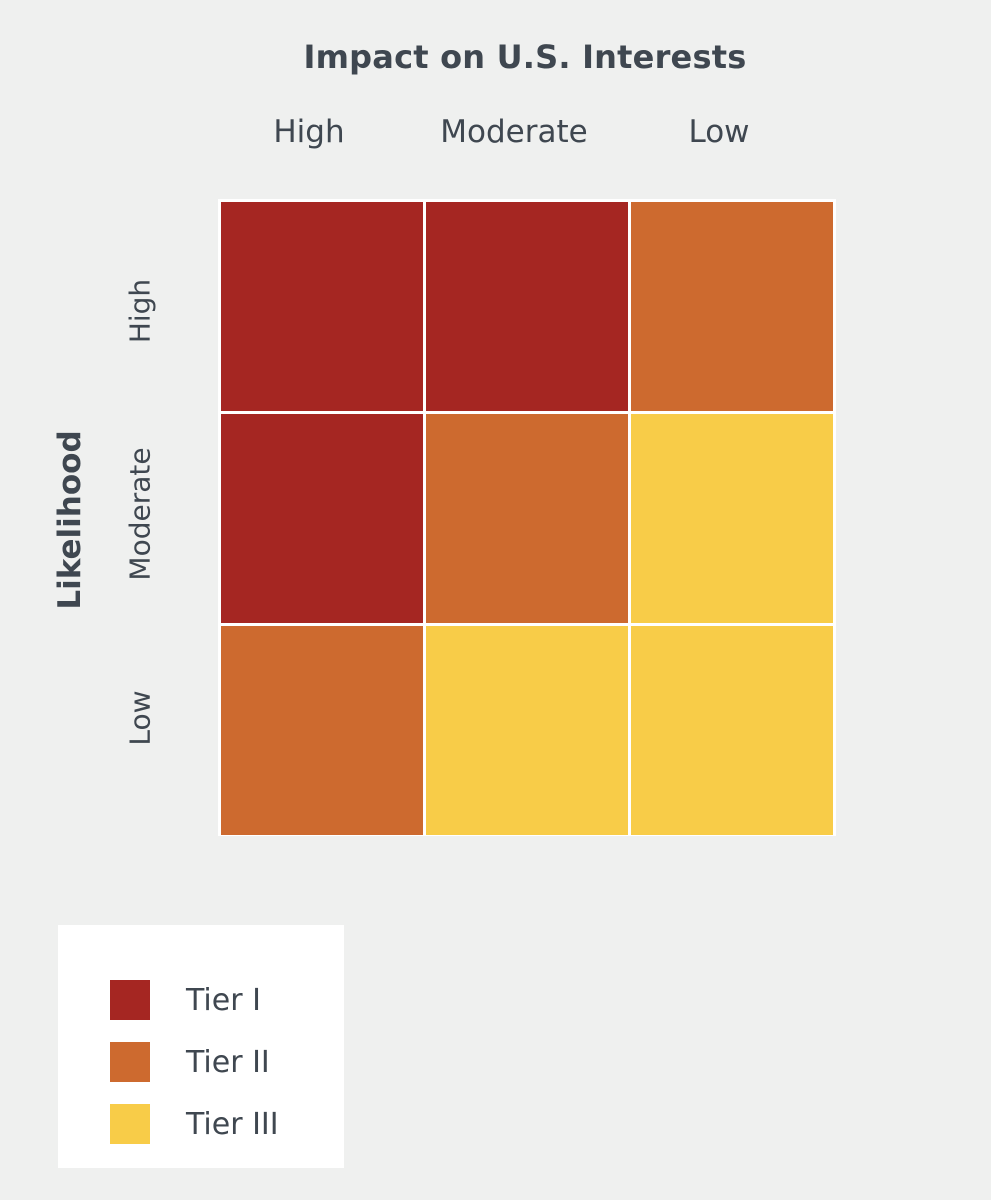 The width and height of the screenshot is (991, 1200). I want to click on matrix-cell-moderate-likelihood-low-impact, so click(732, 518).